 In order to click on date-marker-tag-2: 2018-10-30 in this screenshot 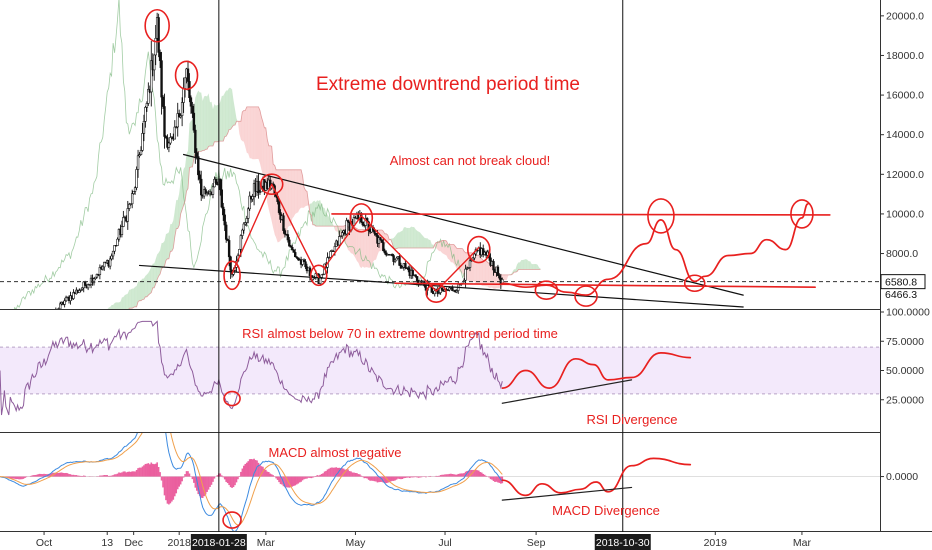, I will do `click(622, 542)`.